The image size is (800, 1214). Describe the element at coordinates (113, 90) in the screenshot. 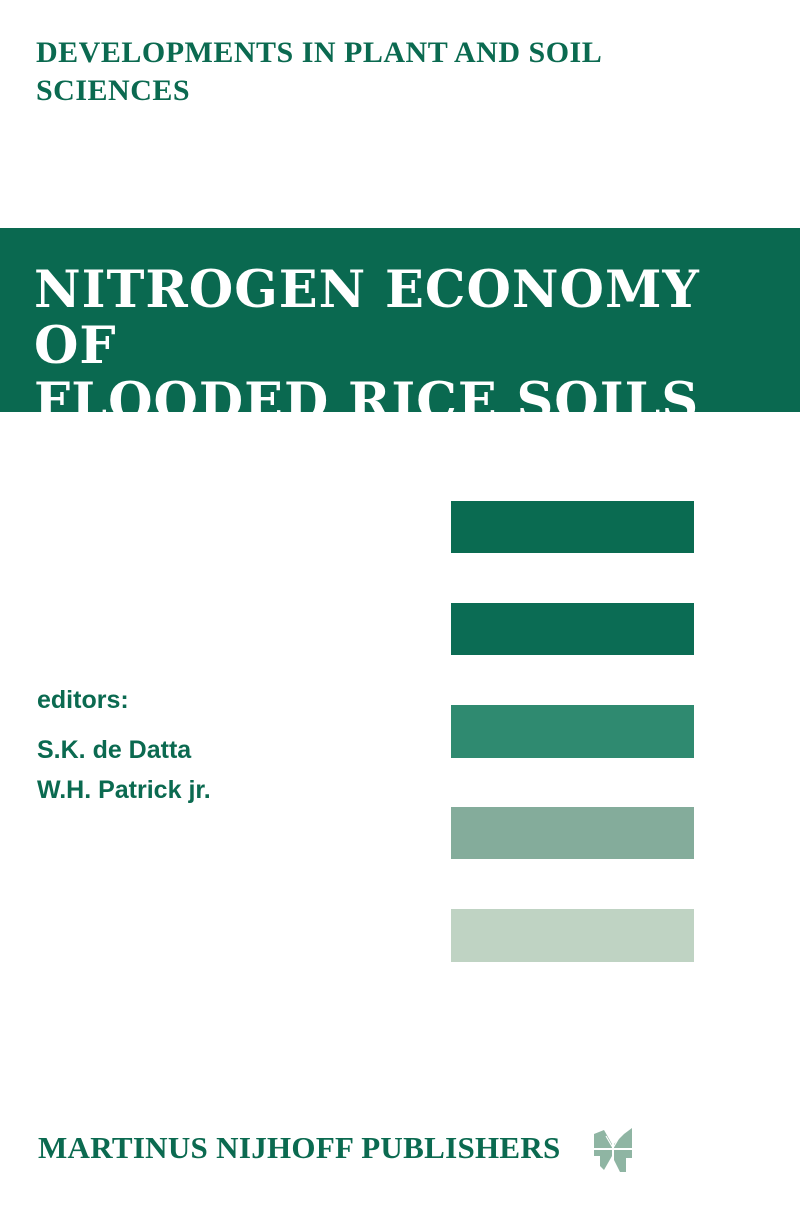

I see `series-title-line: SCIENCES` at that location.